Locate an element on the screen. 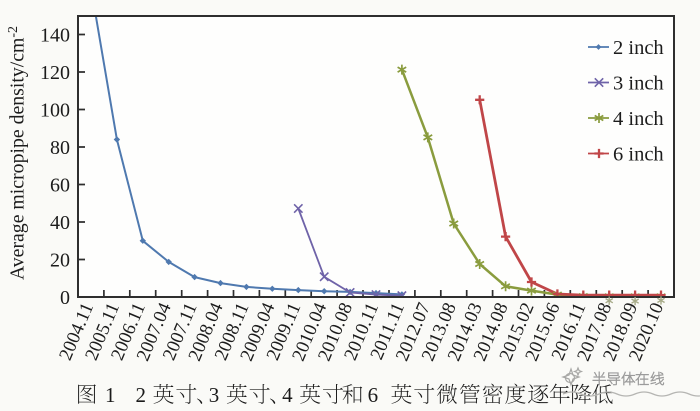 The image size is (700, 411). svg-text: 140 is located at coordinates (55, 36).